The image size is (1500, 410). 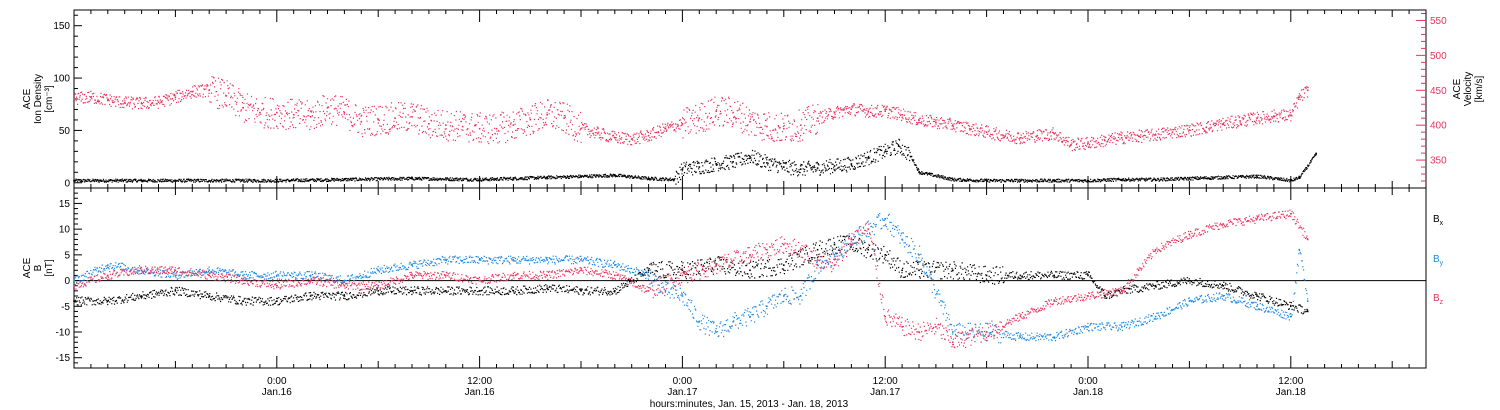 I want to click on b-axis-title: ACE B [nT], so click(x=38, y=267).